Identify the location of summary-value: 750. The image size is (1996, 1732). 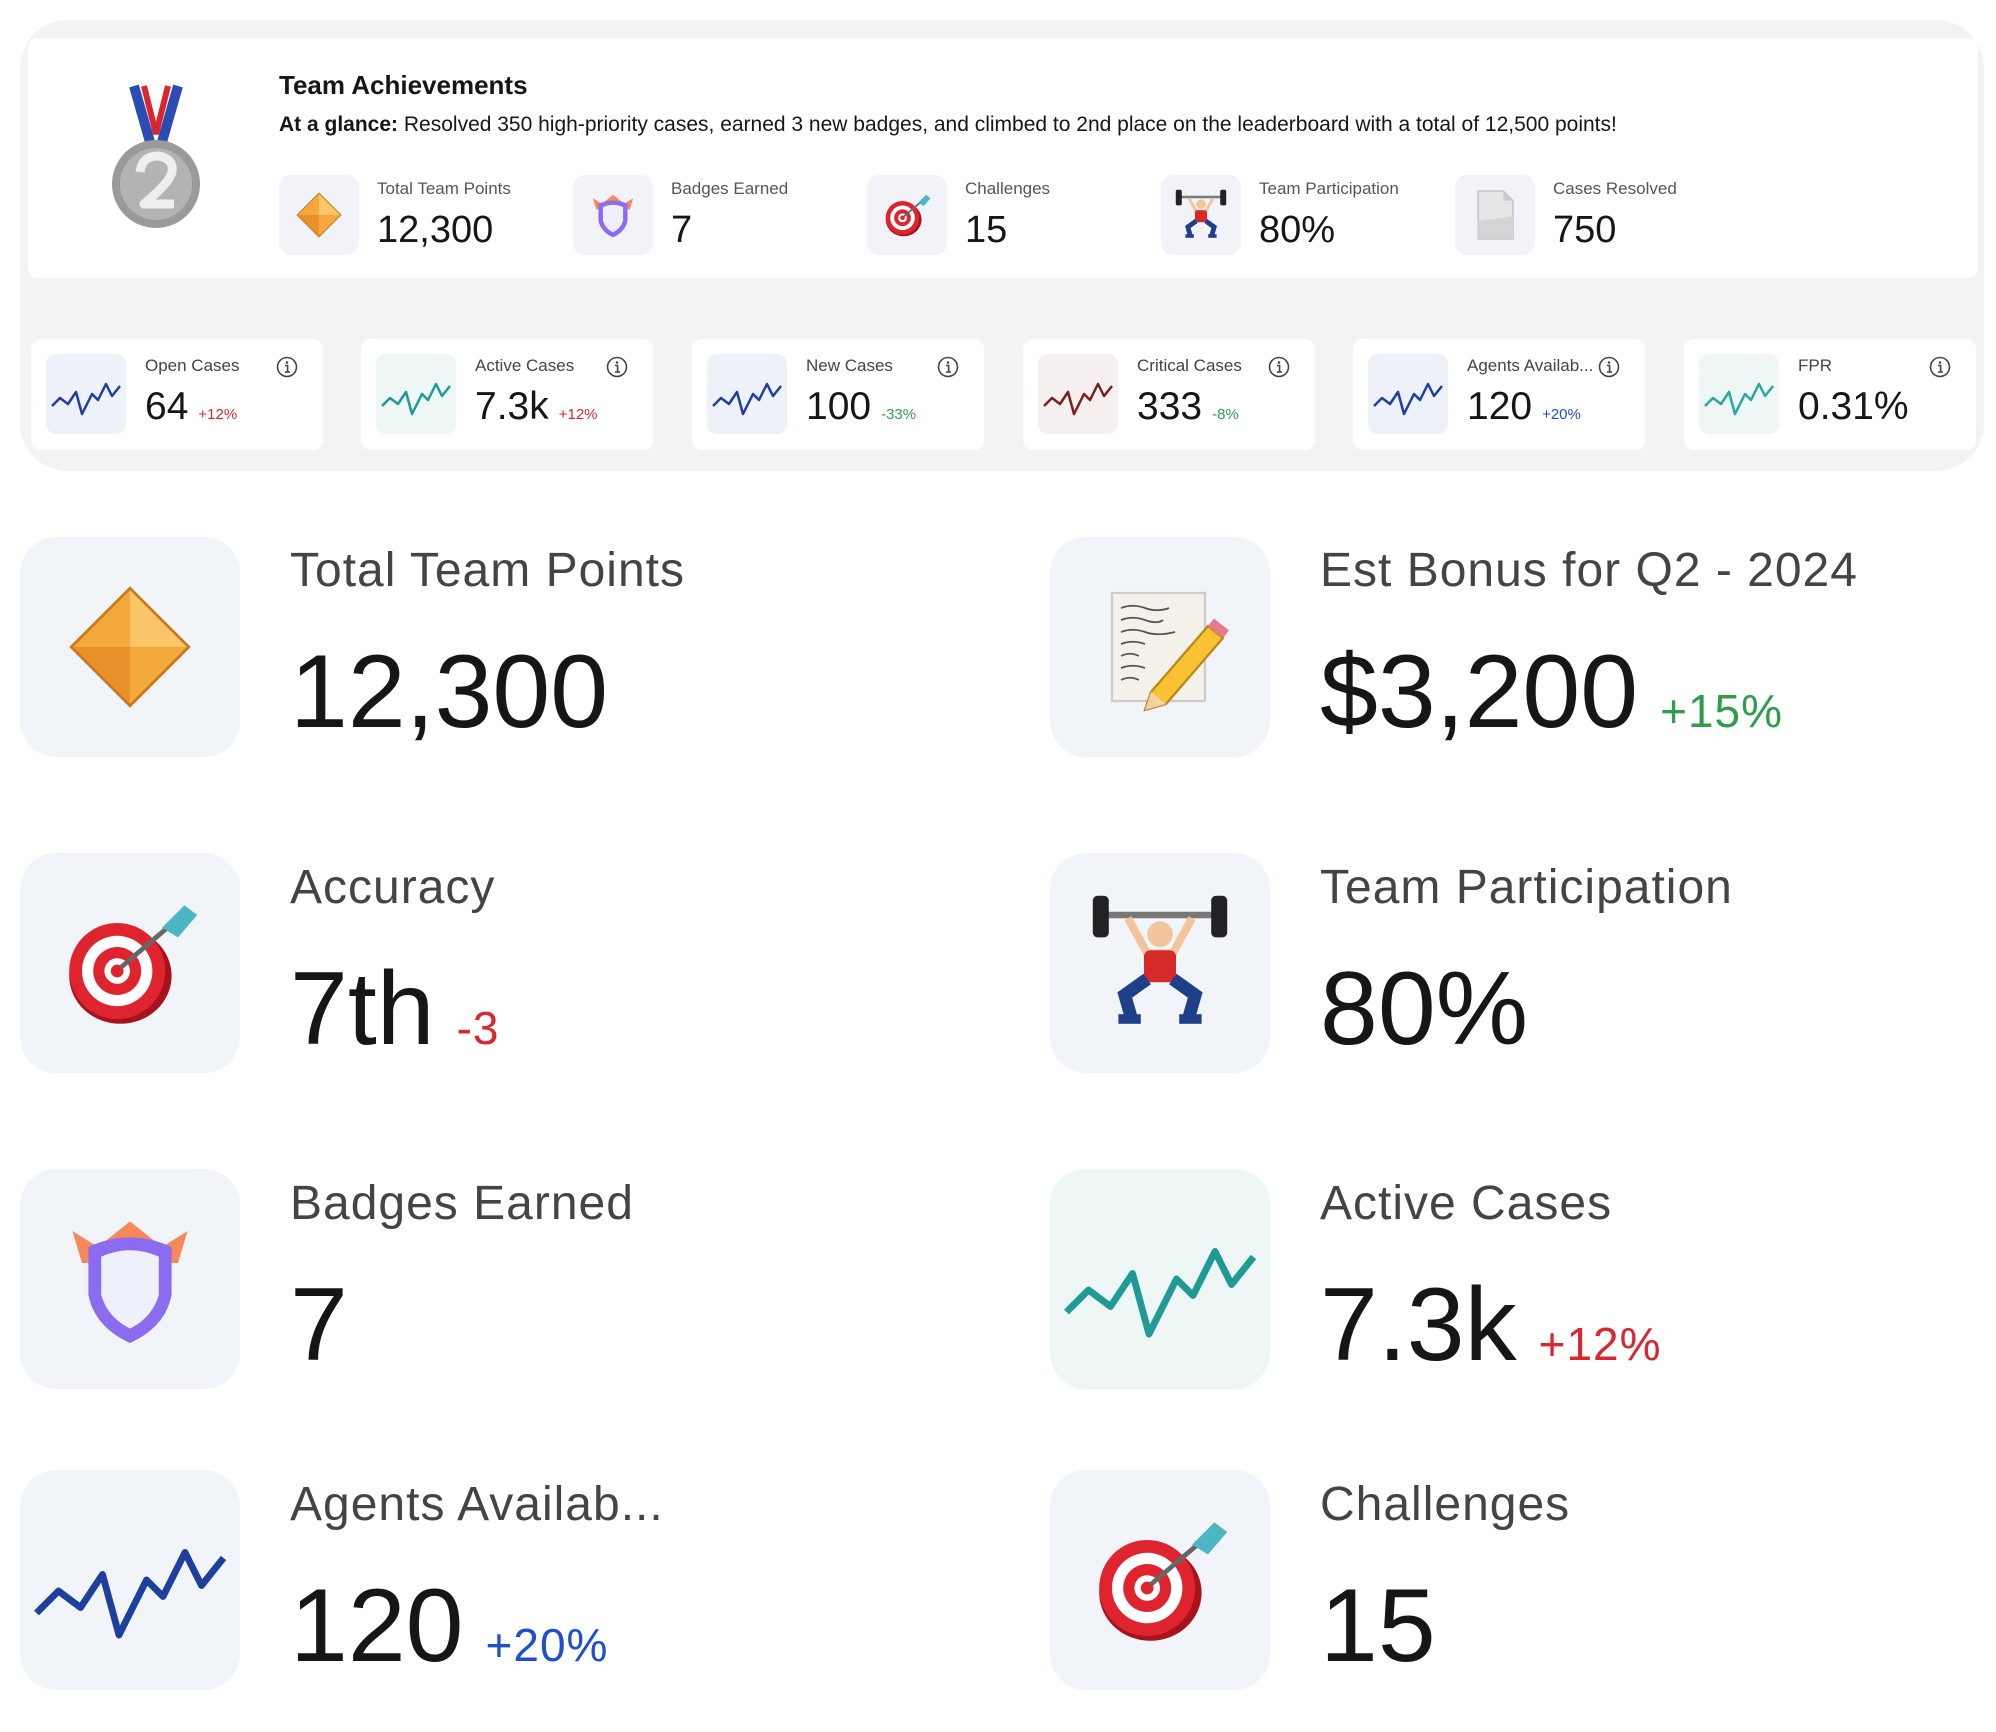
(1585, 230).